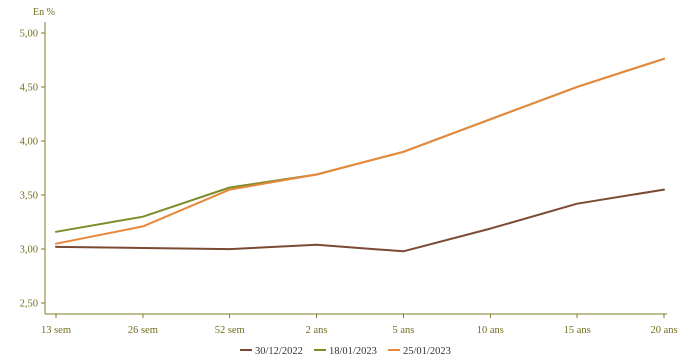  What do you see at coordinates (577, 330) in the screenshot?
I see `x-tick-label: 15 ans` at bounding box center [577, 330].